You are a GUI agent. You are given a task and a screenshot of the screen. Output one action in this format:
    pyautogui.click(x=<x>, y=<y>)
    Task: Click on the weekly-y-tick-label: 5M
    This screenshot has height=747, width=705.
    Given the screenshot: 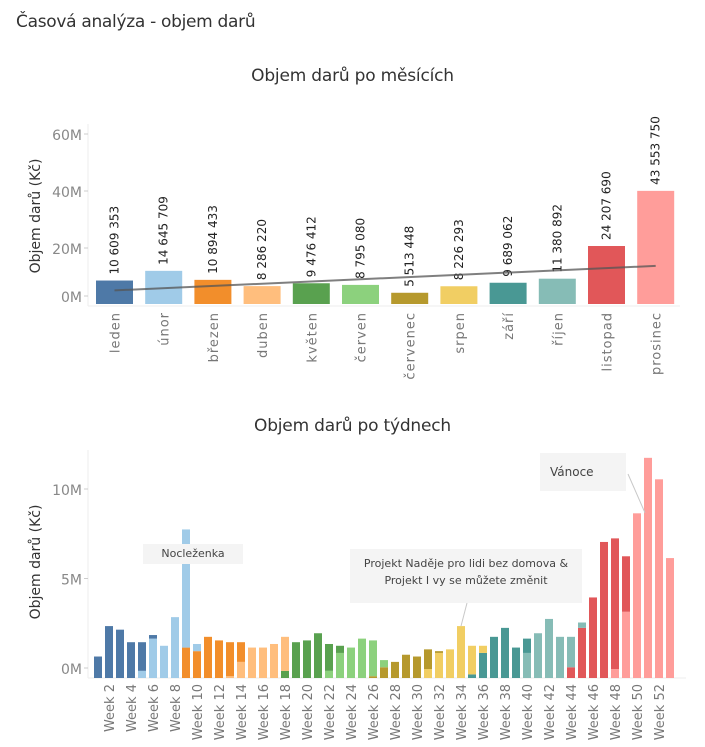 What is the action you would take?
    pyautogui.click(x=71, y=581)
    